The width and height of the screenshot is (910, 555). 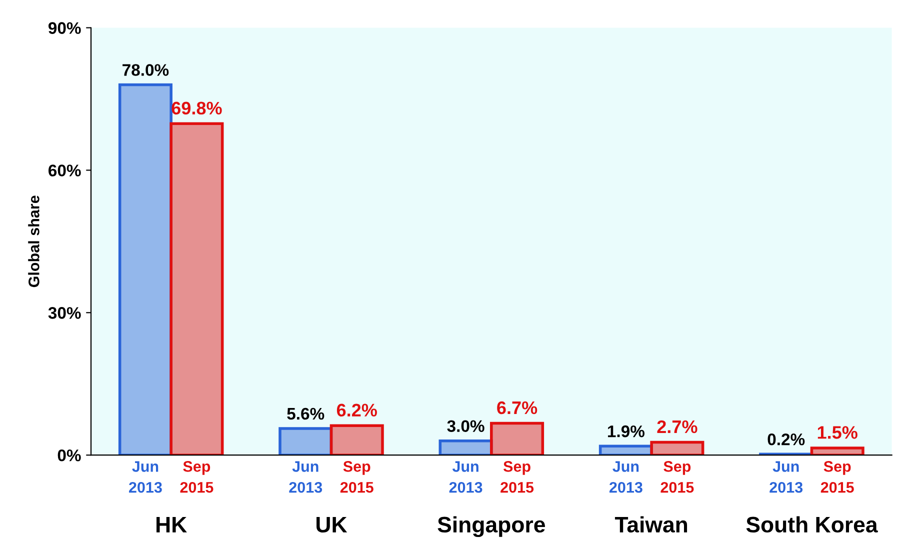 What do you see at coordinates (838, 432) in the screenshot?
I see `data-label: 1.5%` at bounding box center [838, 432].